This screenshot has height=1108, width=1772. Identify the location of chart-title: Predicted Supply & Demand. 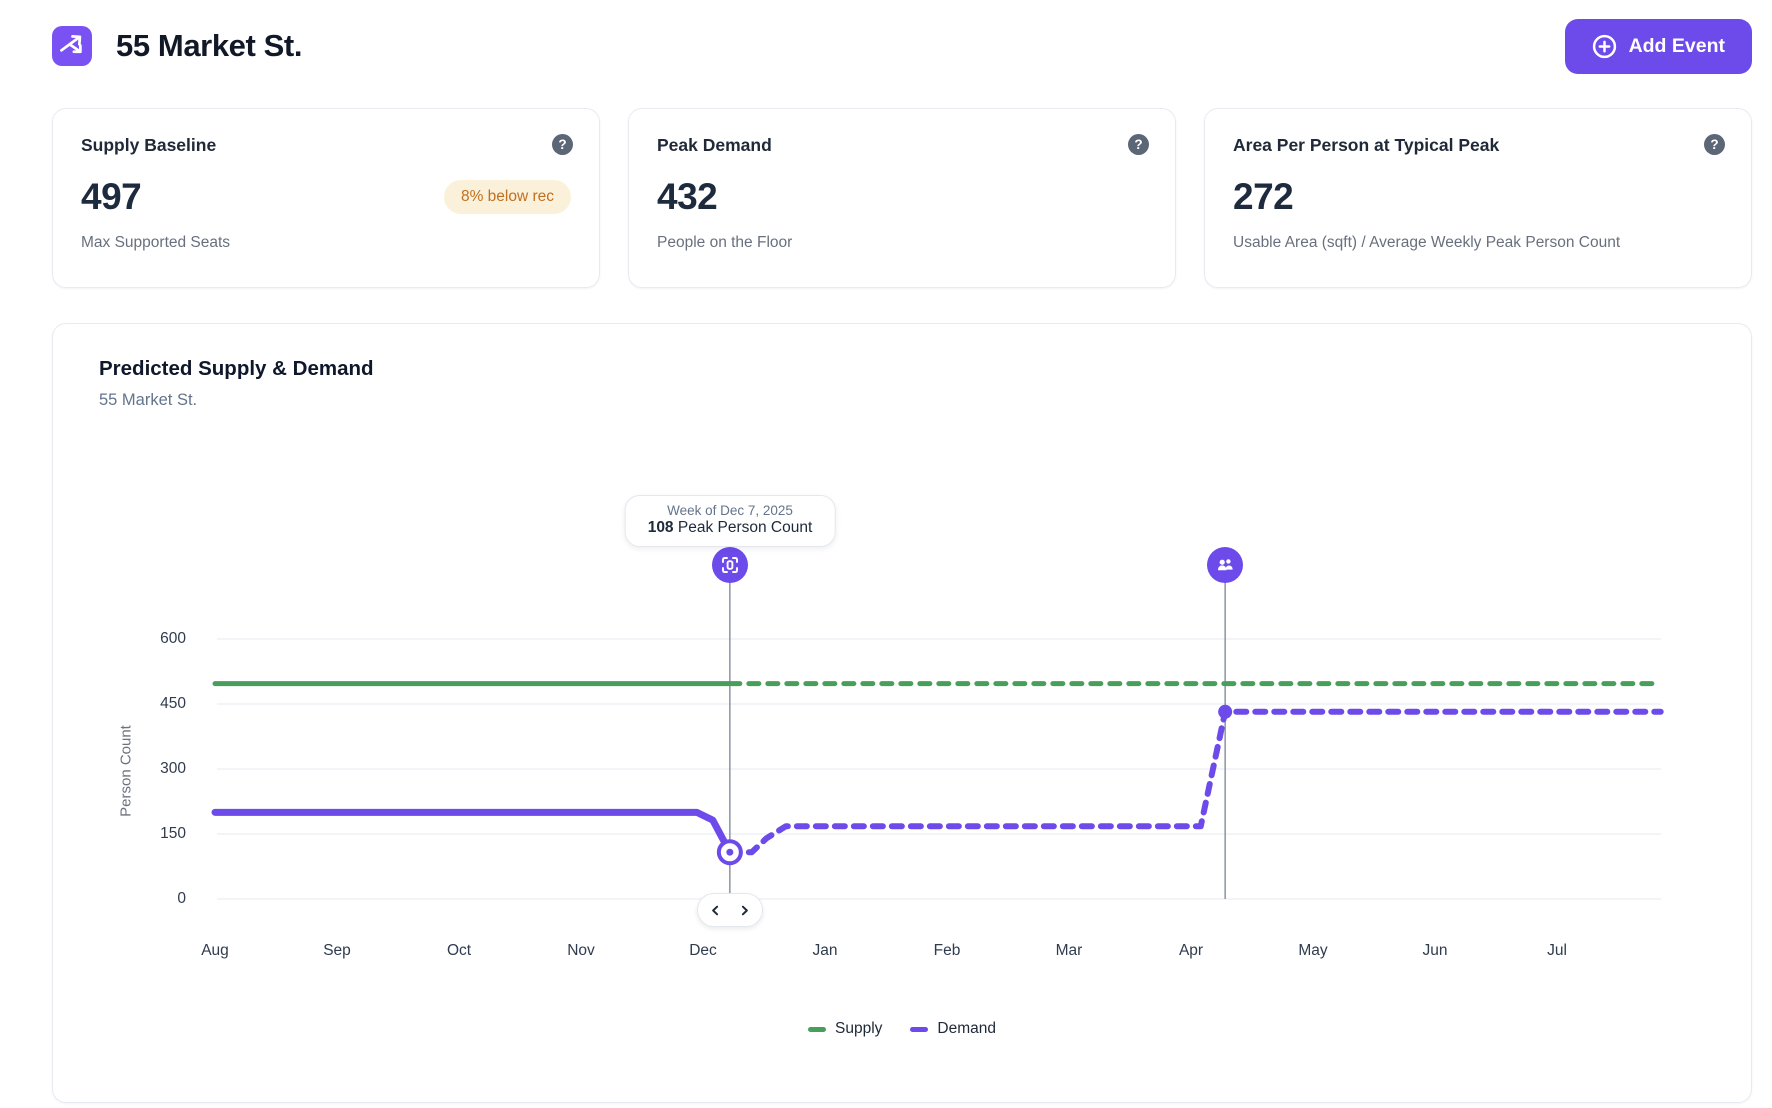
(236, 368).